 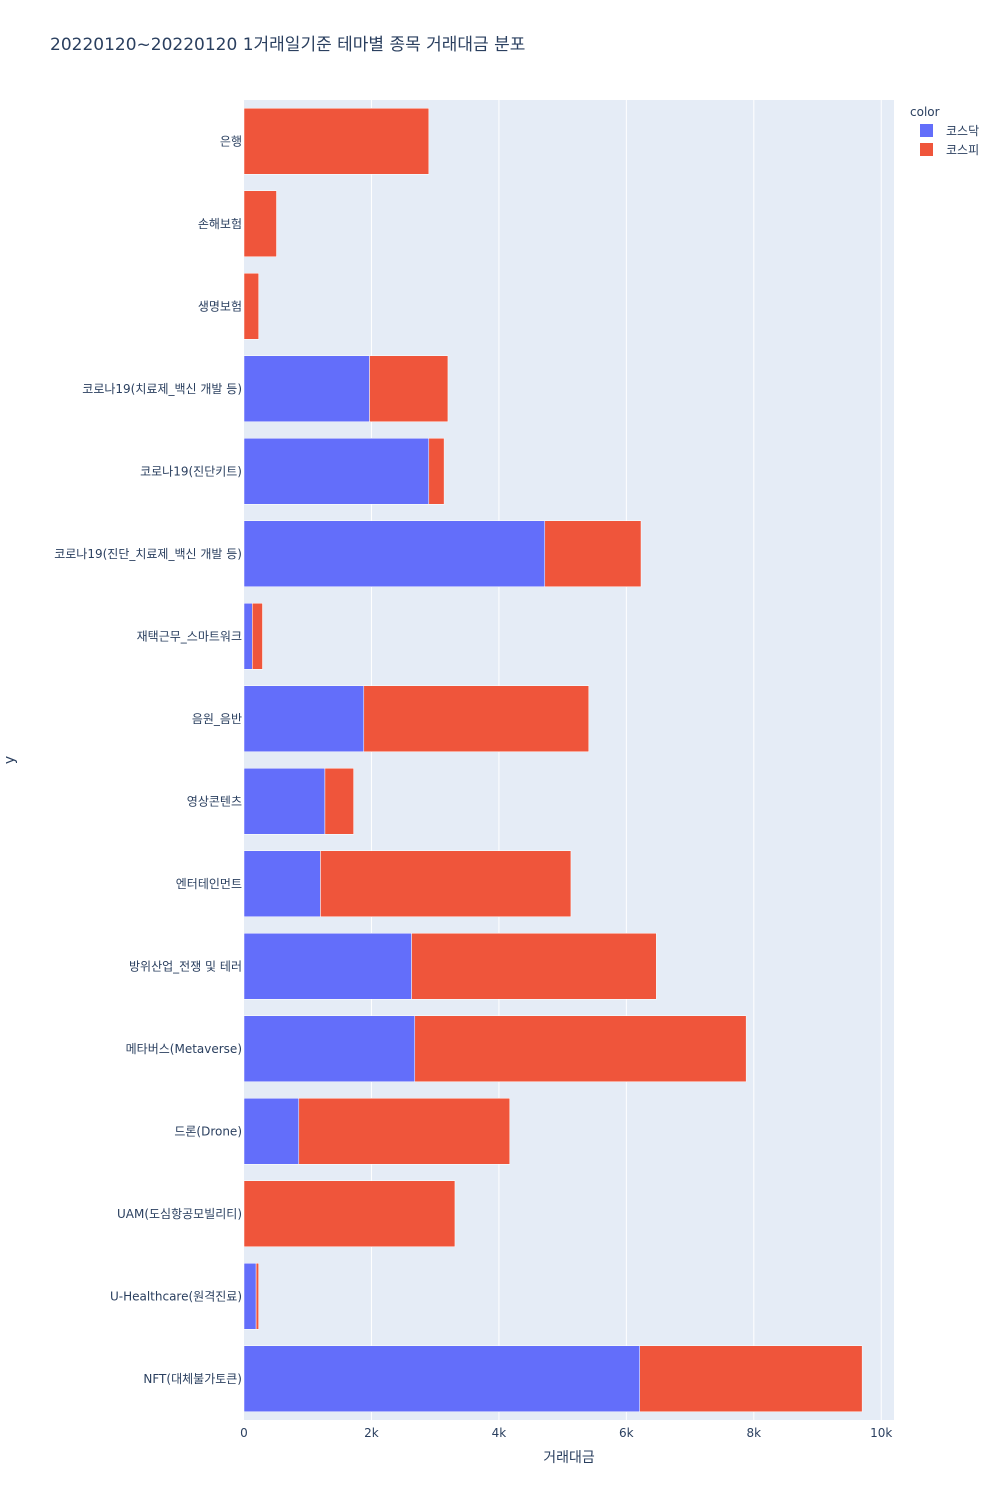 I want to click on y-tick-label-9: 엔터테인먼트, so click(x=209, y=884).